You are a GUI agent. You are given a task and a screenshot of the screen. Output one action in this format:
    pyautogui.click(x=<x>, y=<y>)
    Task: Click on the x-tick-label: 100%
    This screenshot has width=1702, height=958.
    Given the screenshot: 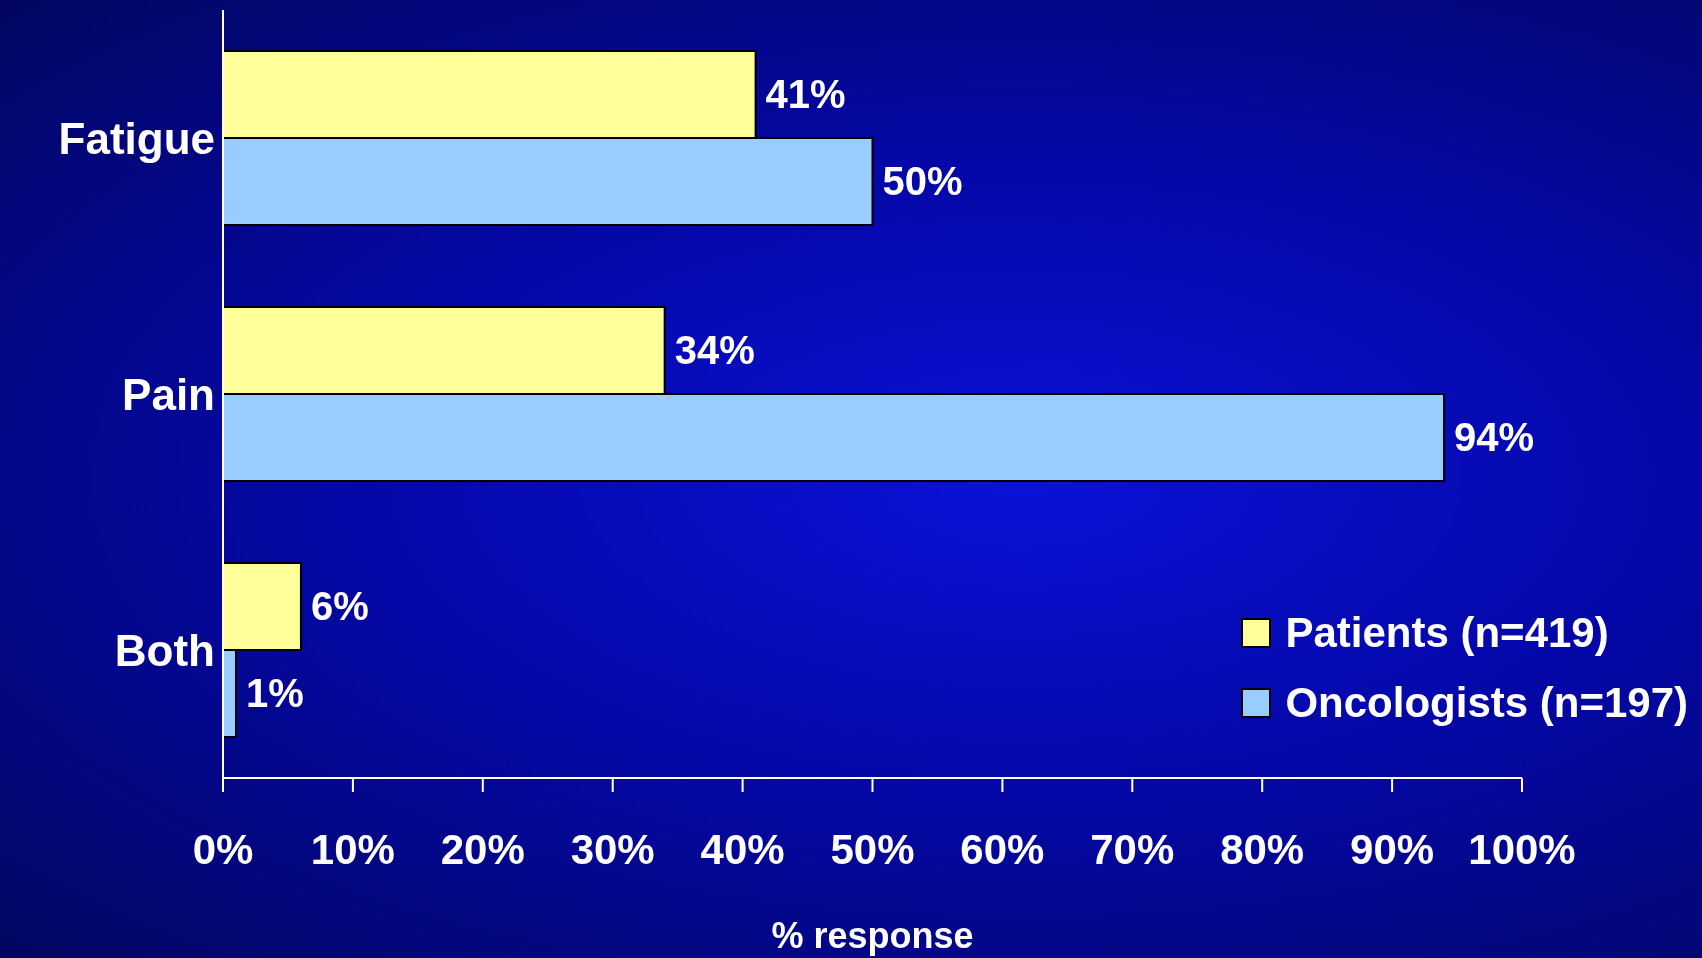 What is the action you would take?
    pyautogui.click(x=1522, y=849)
    